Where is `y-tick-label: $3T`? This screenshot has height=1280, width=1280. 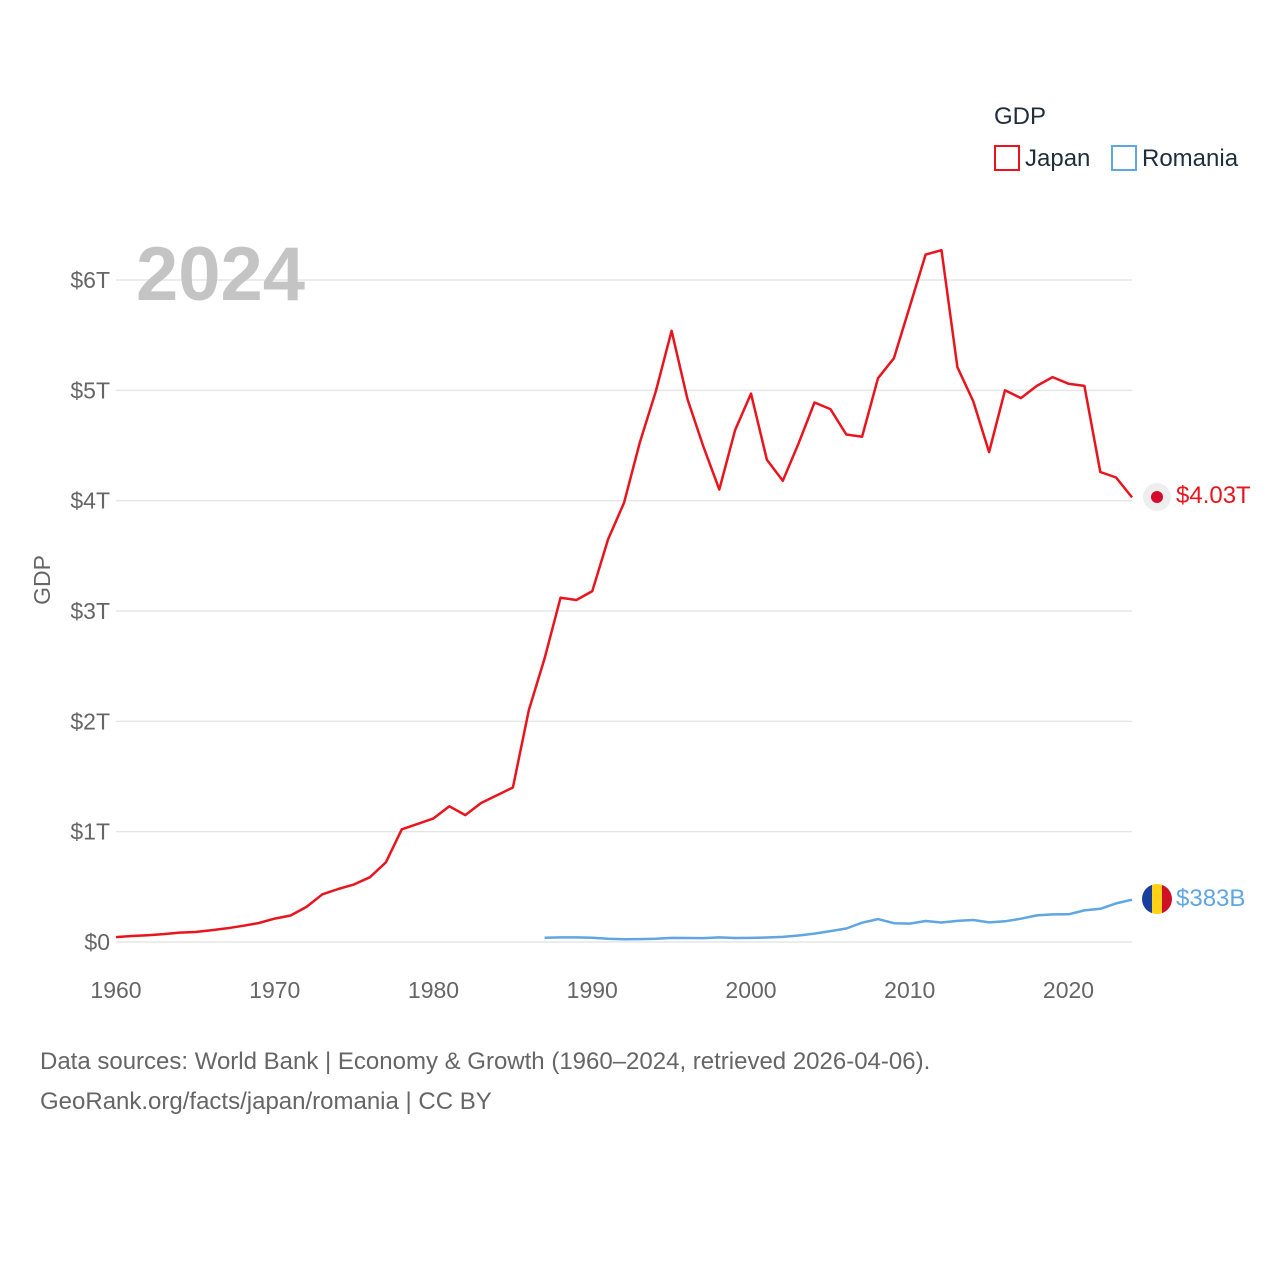
y-tick-label: $3T is located at coordinates (90, 611).